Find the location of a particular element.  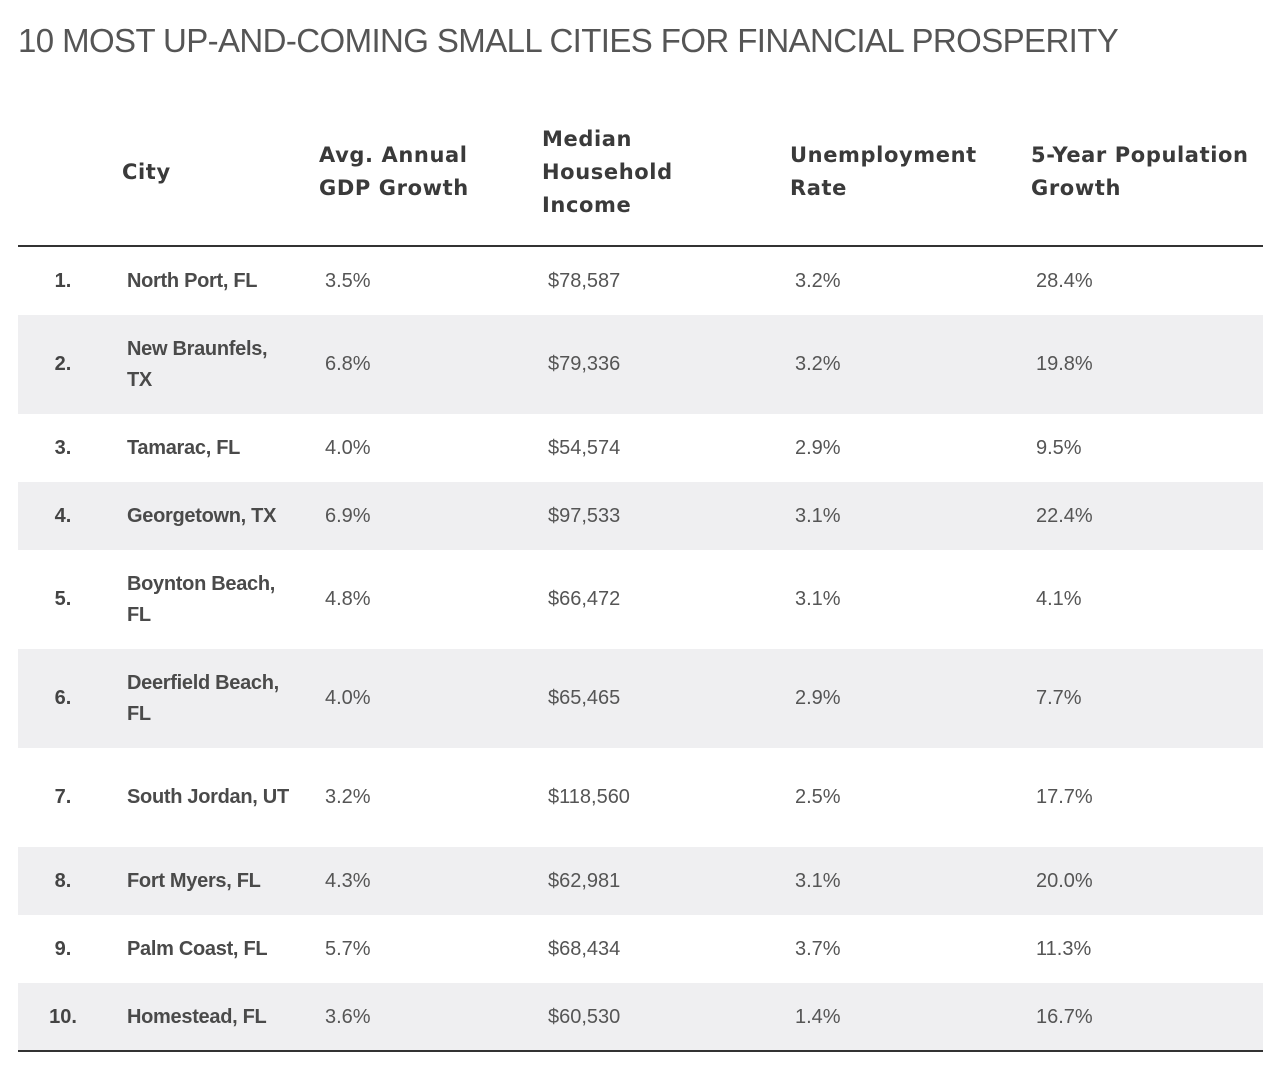

population-growth: 9.5% is located at coordinates (1059, 447).